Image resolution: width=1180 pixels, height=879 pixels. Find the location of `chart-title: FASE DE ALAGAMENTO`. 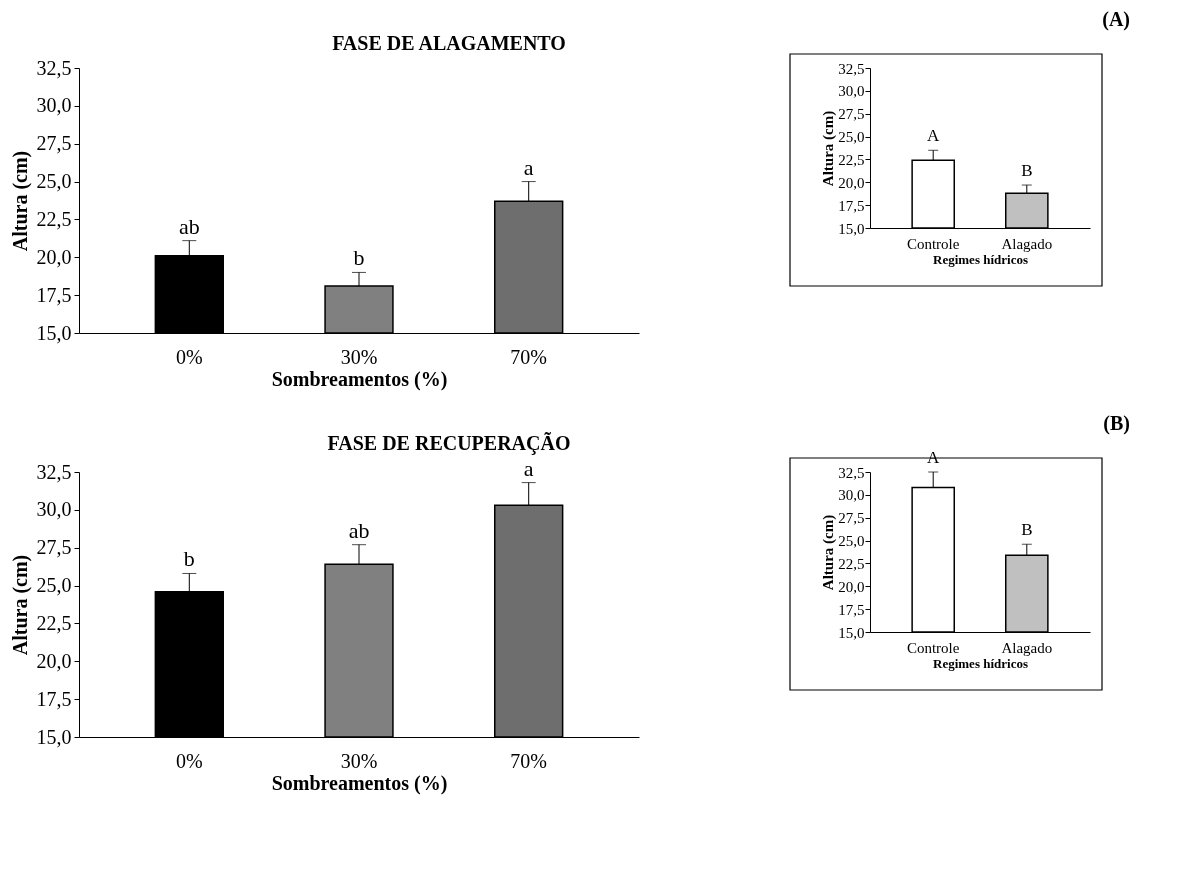

chart-title: FASE DE ALAGAMENTO is located at coordinates (449, 43).